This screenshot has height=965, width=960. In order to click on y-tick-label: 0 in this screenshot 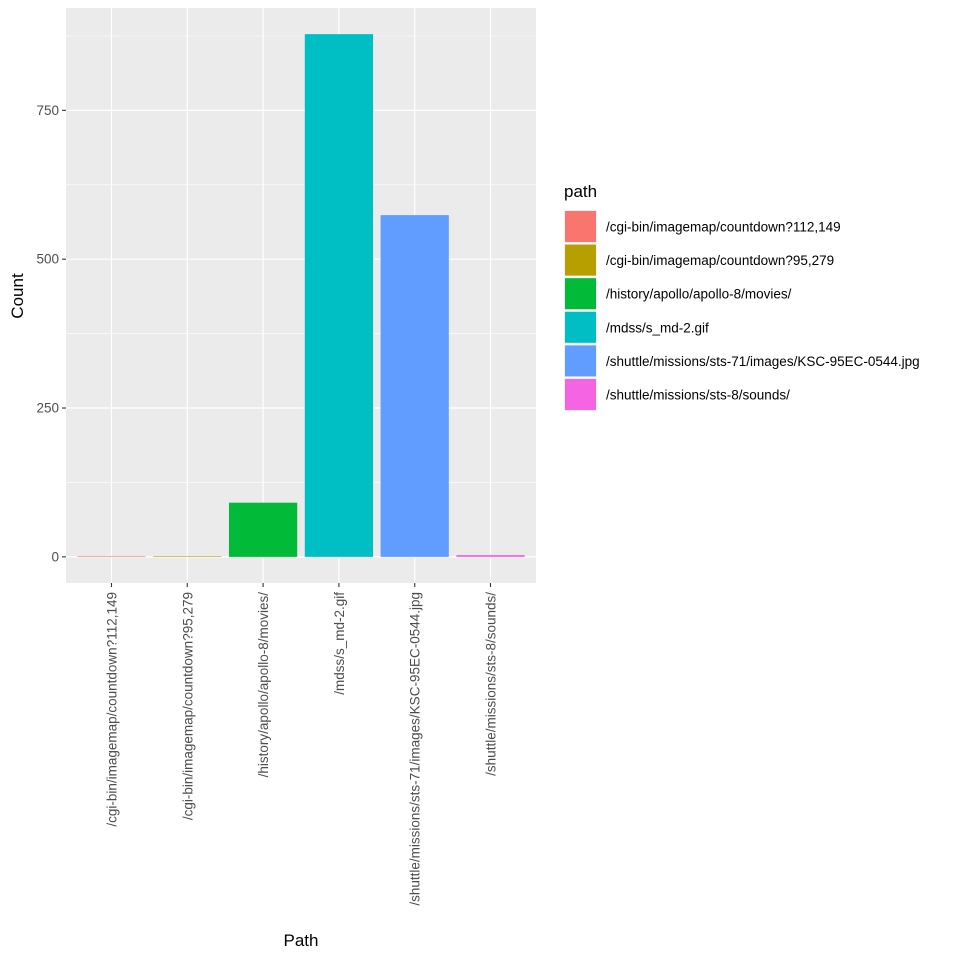, I will do `click(55, 556)`.